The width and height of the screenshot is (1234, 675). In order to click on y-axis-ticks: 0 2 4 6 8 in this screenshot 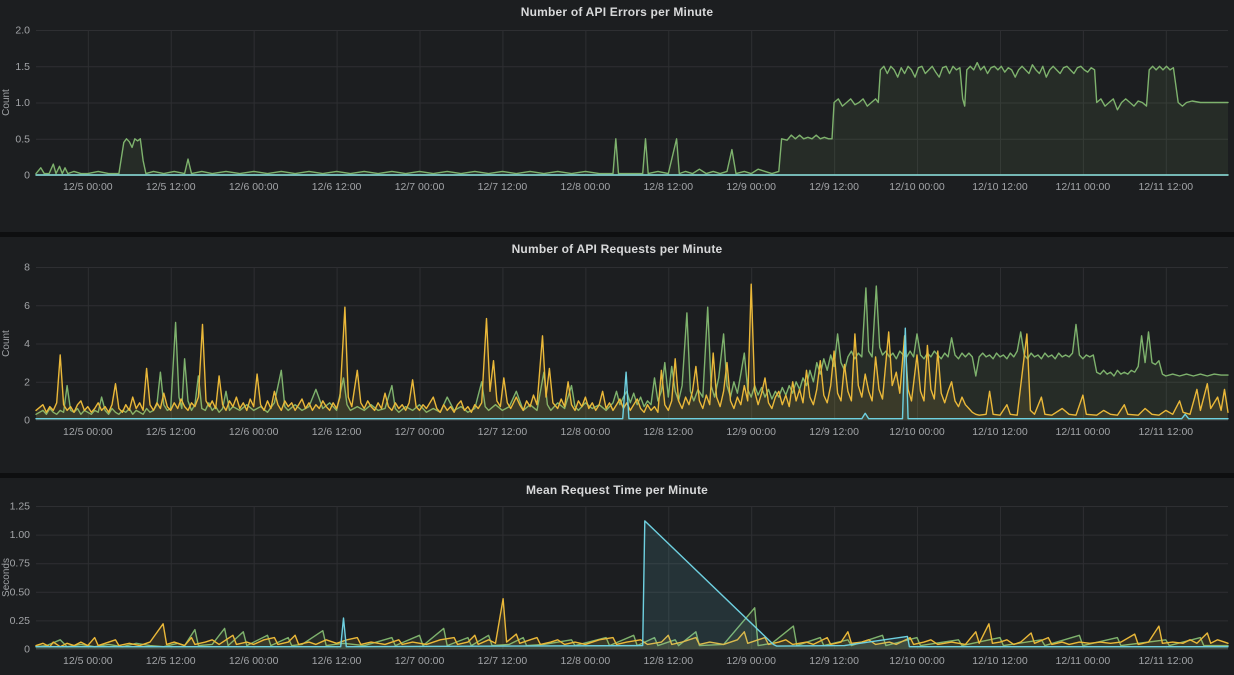, I will do `click(27, 344)`.